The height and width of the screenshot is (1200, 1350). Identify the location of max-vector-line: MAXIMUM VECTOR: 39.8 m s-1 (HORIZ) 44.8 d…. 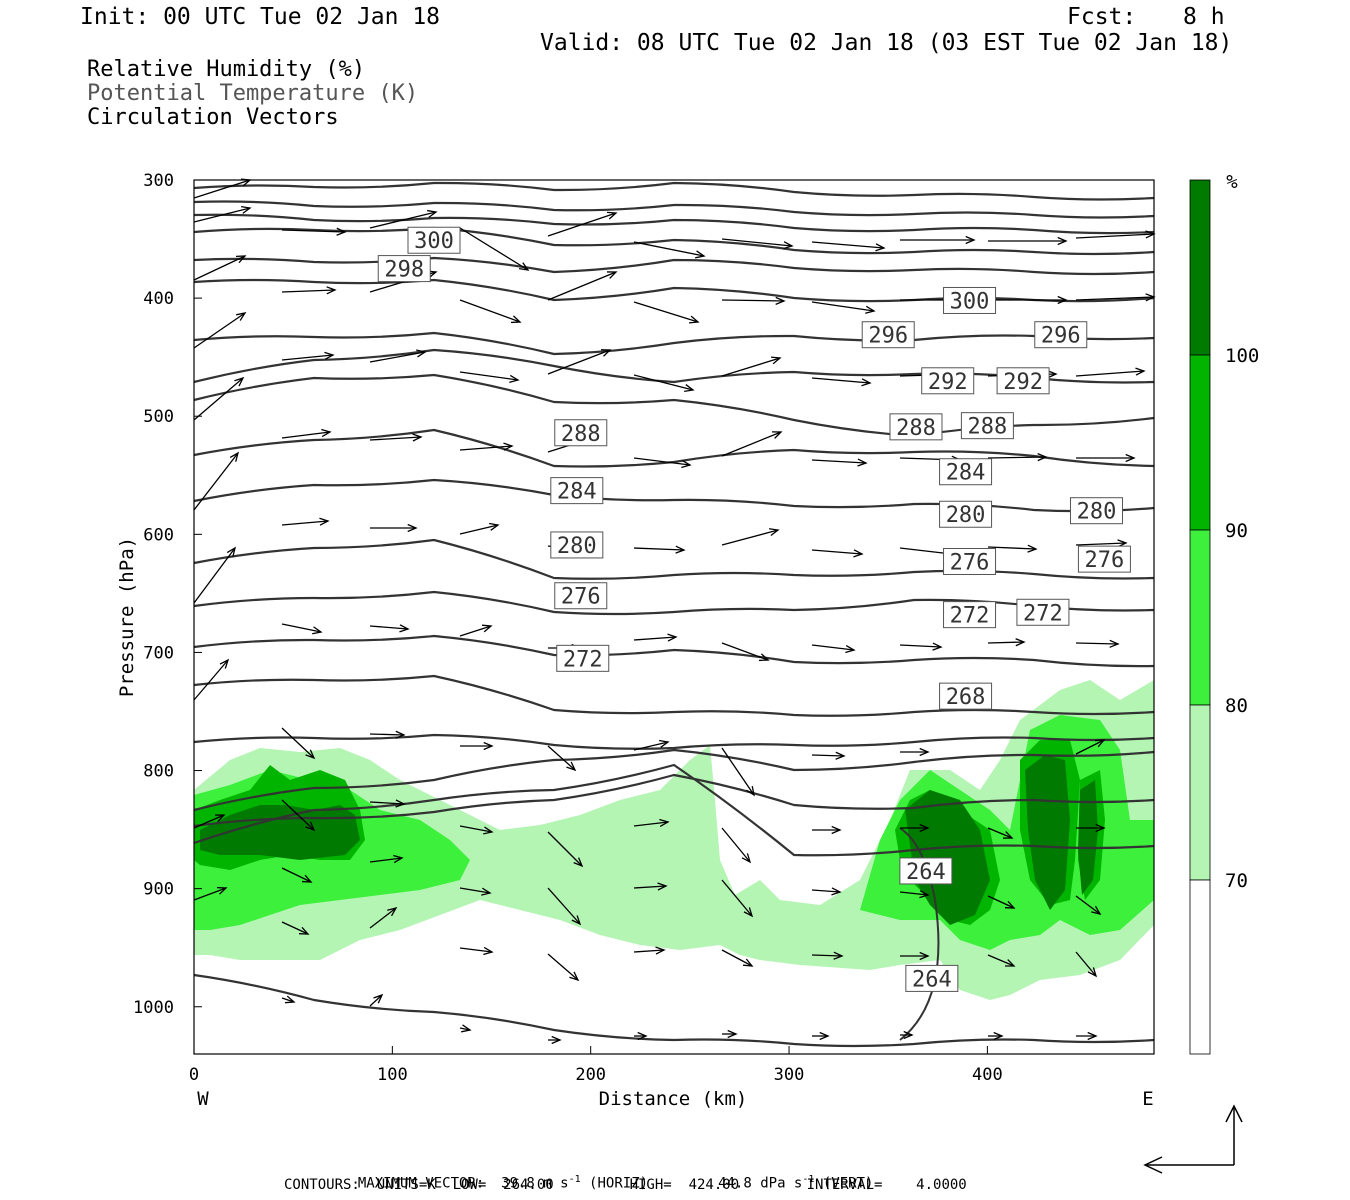
(607, 1175).